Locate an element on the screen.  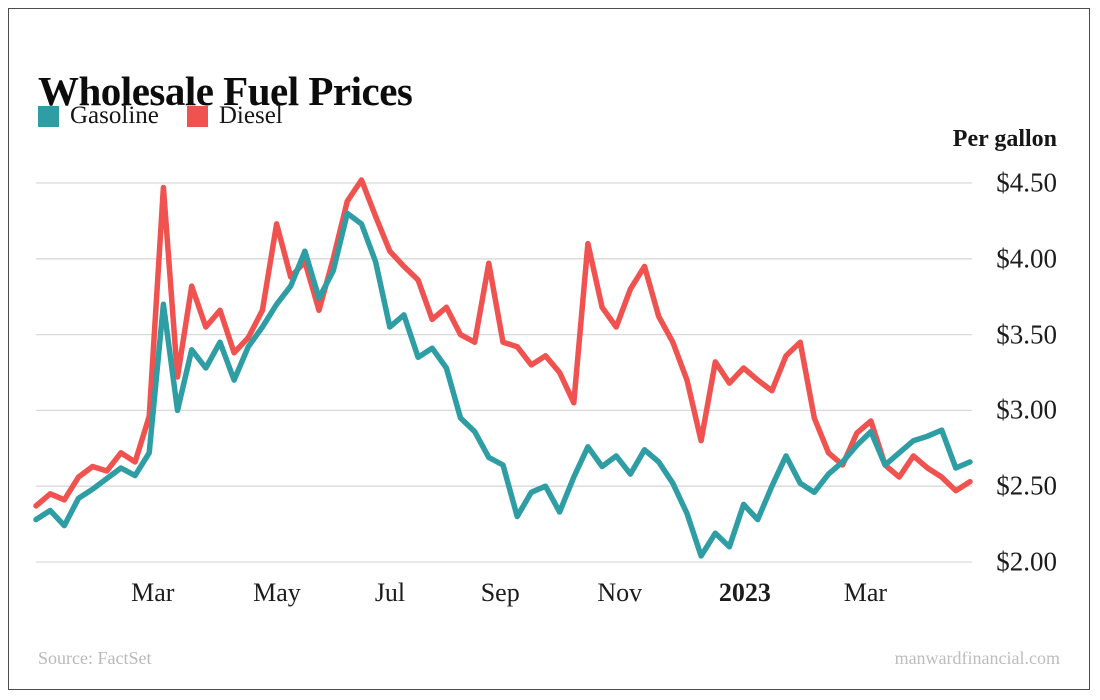
legend-label-diesel: Diesel is located at coordinates (250, 115).